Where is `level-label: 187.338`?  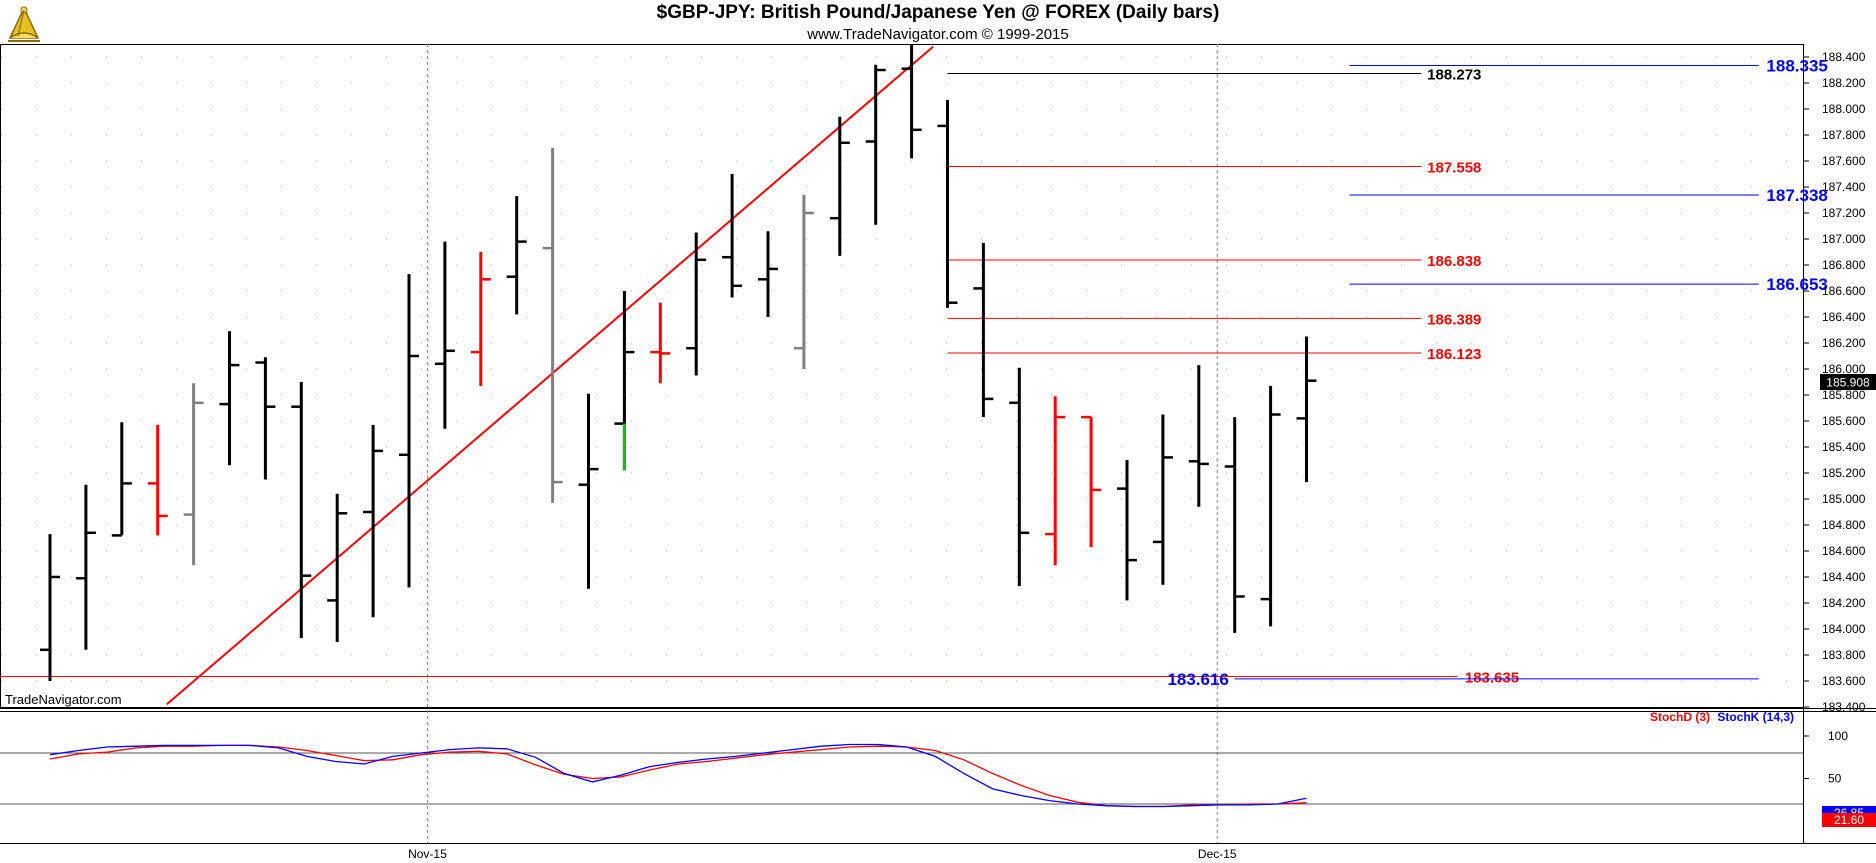 level-label: 187.338 is located at coordinates (1796, 195).